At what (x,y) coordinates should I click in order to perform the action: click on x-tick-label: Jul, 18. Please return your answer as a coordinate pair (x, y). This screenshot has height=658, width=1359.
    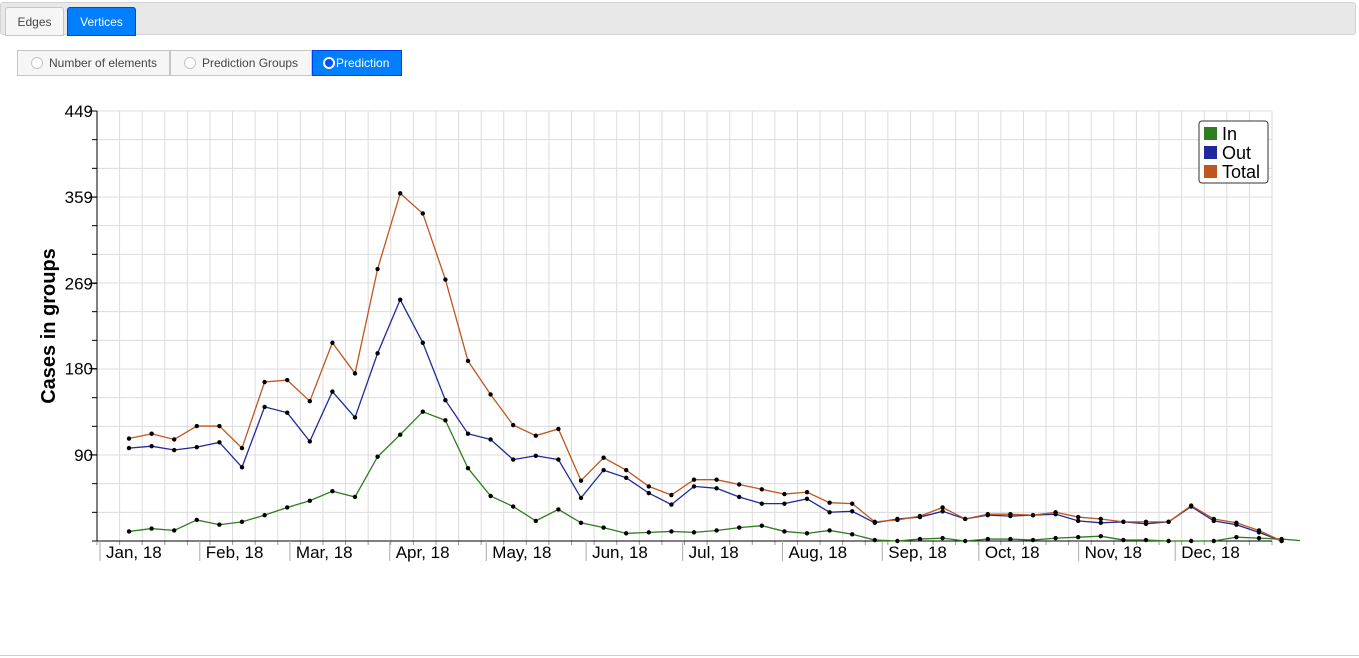
    Looking at the image, I should click on (714, 552).